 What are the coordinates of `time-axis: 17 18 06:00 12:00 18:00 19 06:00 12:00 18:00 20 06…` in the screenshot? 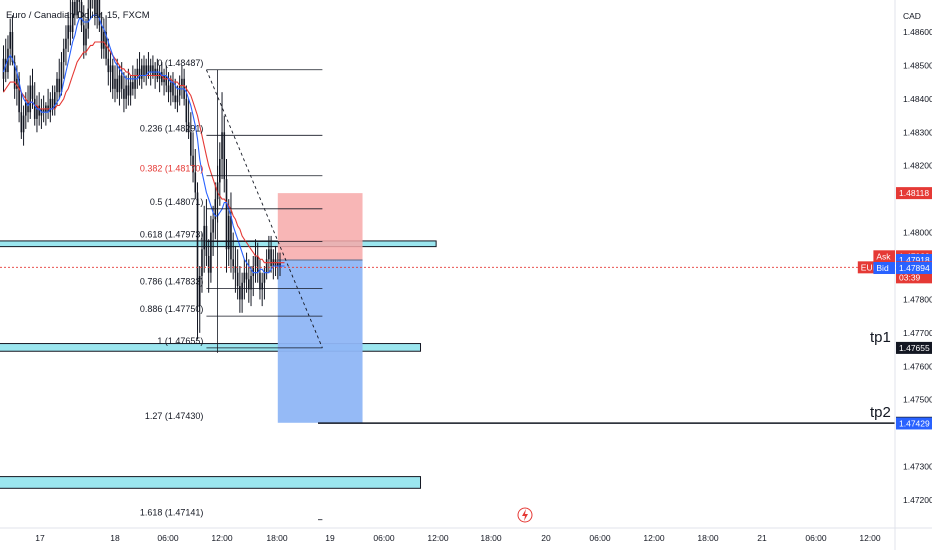 It's located at (466, 535).